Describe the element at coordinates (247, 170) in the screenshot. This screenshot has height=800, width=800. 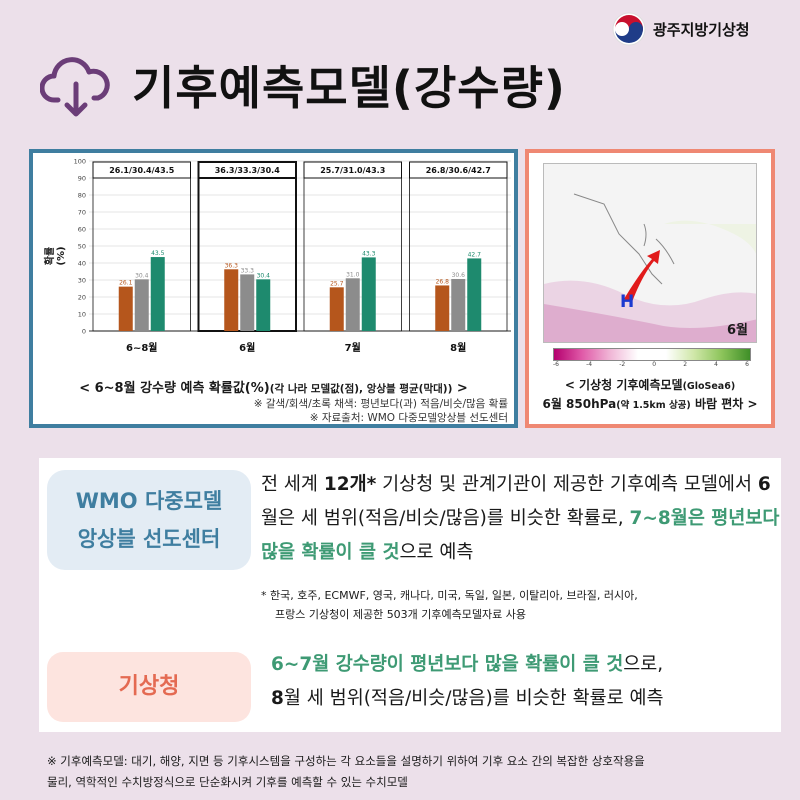
I see `group-box-label: 36.3/33.3/30.4` at that location.